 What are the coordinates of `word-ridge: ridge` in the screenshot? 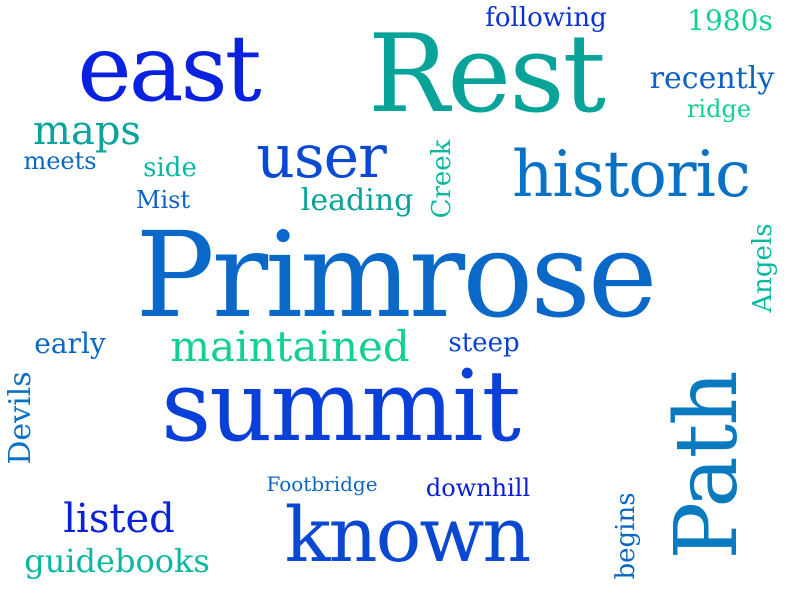 It's located at (719, 109).